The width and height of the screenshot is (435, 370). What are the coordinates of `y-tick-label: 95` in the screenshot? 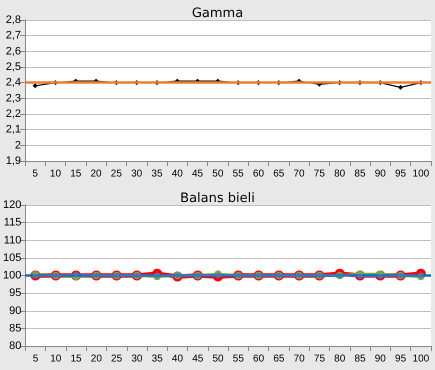 It's located at (15, 293).